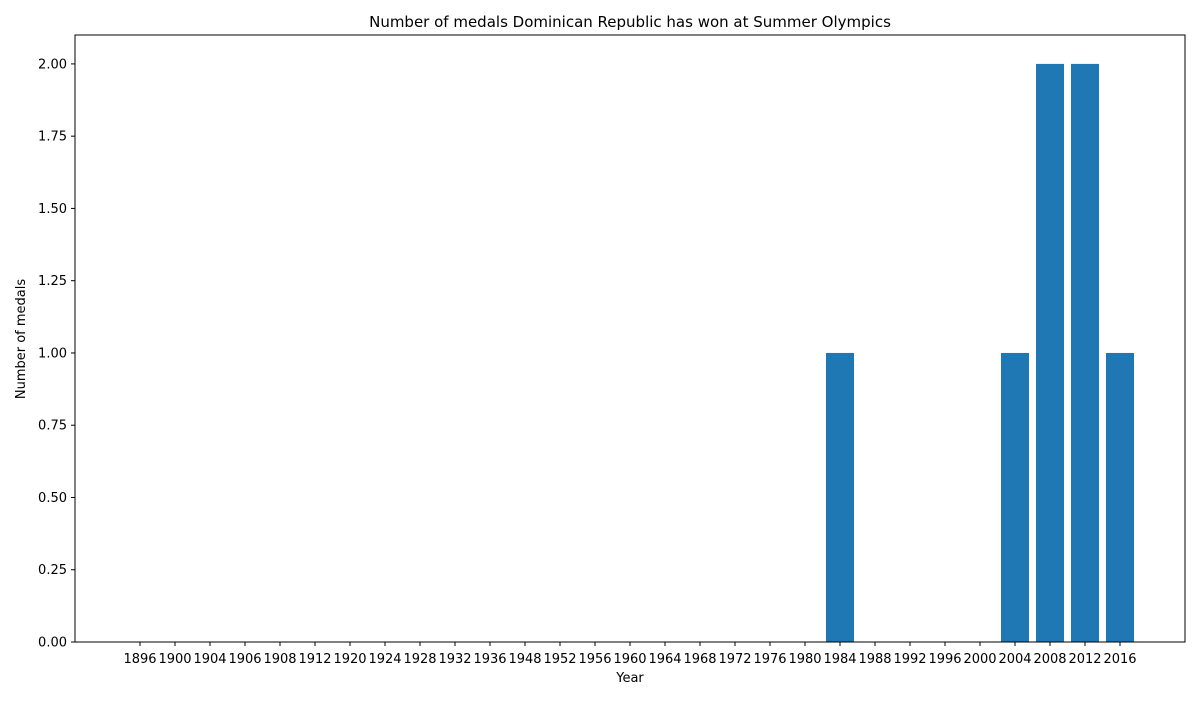 This screenshot has width=1200, height=704. I want to click on x-tick-label-1984: 1984, so click(839, 659).